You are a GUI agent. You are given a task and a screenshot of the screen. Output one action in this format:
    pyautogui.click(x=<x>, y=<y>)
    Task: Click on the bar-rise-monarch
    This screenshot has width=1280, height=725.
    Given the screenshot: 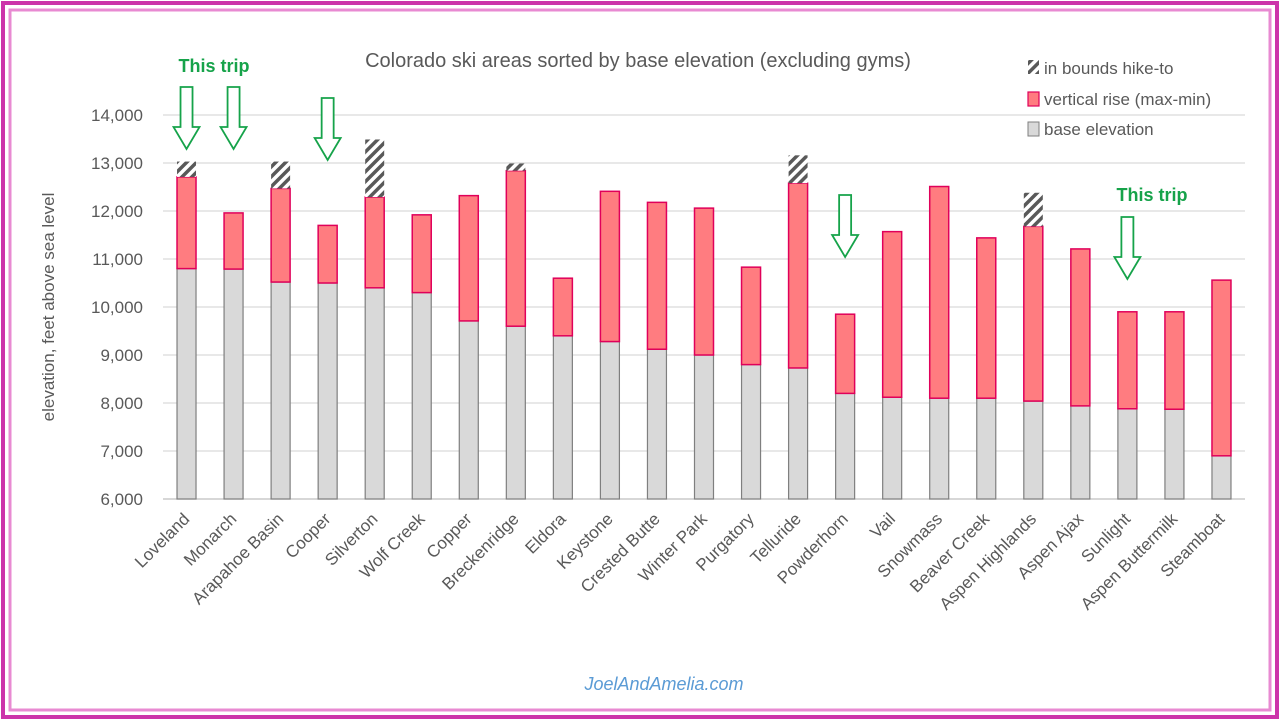 What is the action you would take?
    pyautogui.click(x=233, y=241)
    